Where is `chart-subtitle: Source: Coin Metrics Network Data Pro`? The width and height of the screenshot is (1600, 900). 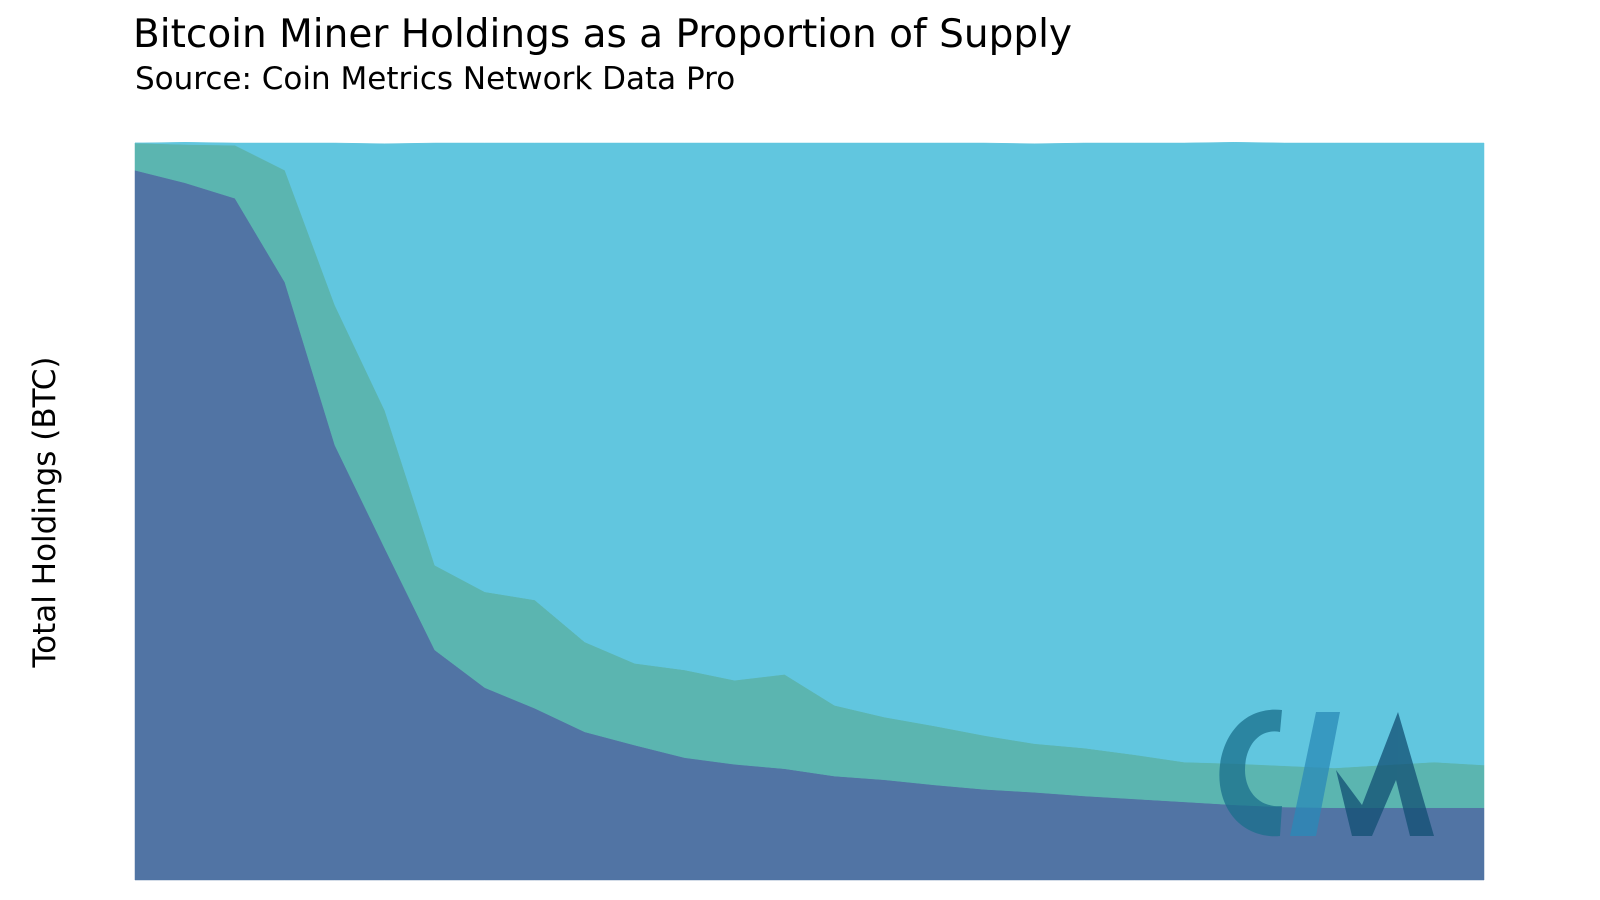
chart-subtitle: Source: Coin Metrics Network Data Pro is located at coordinates (435, 79).